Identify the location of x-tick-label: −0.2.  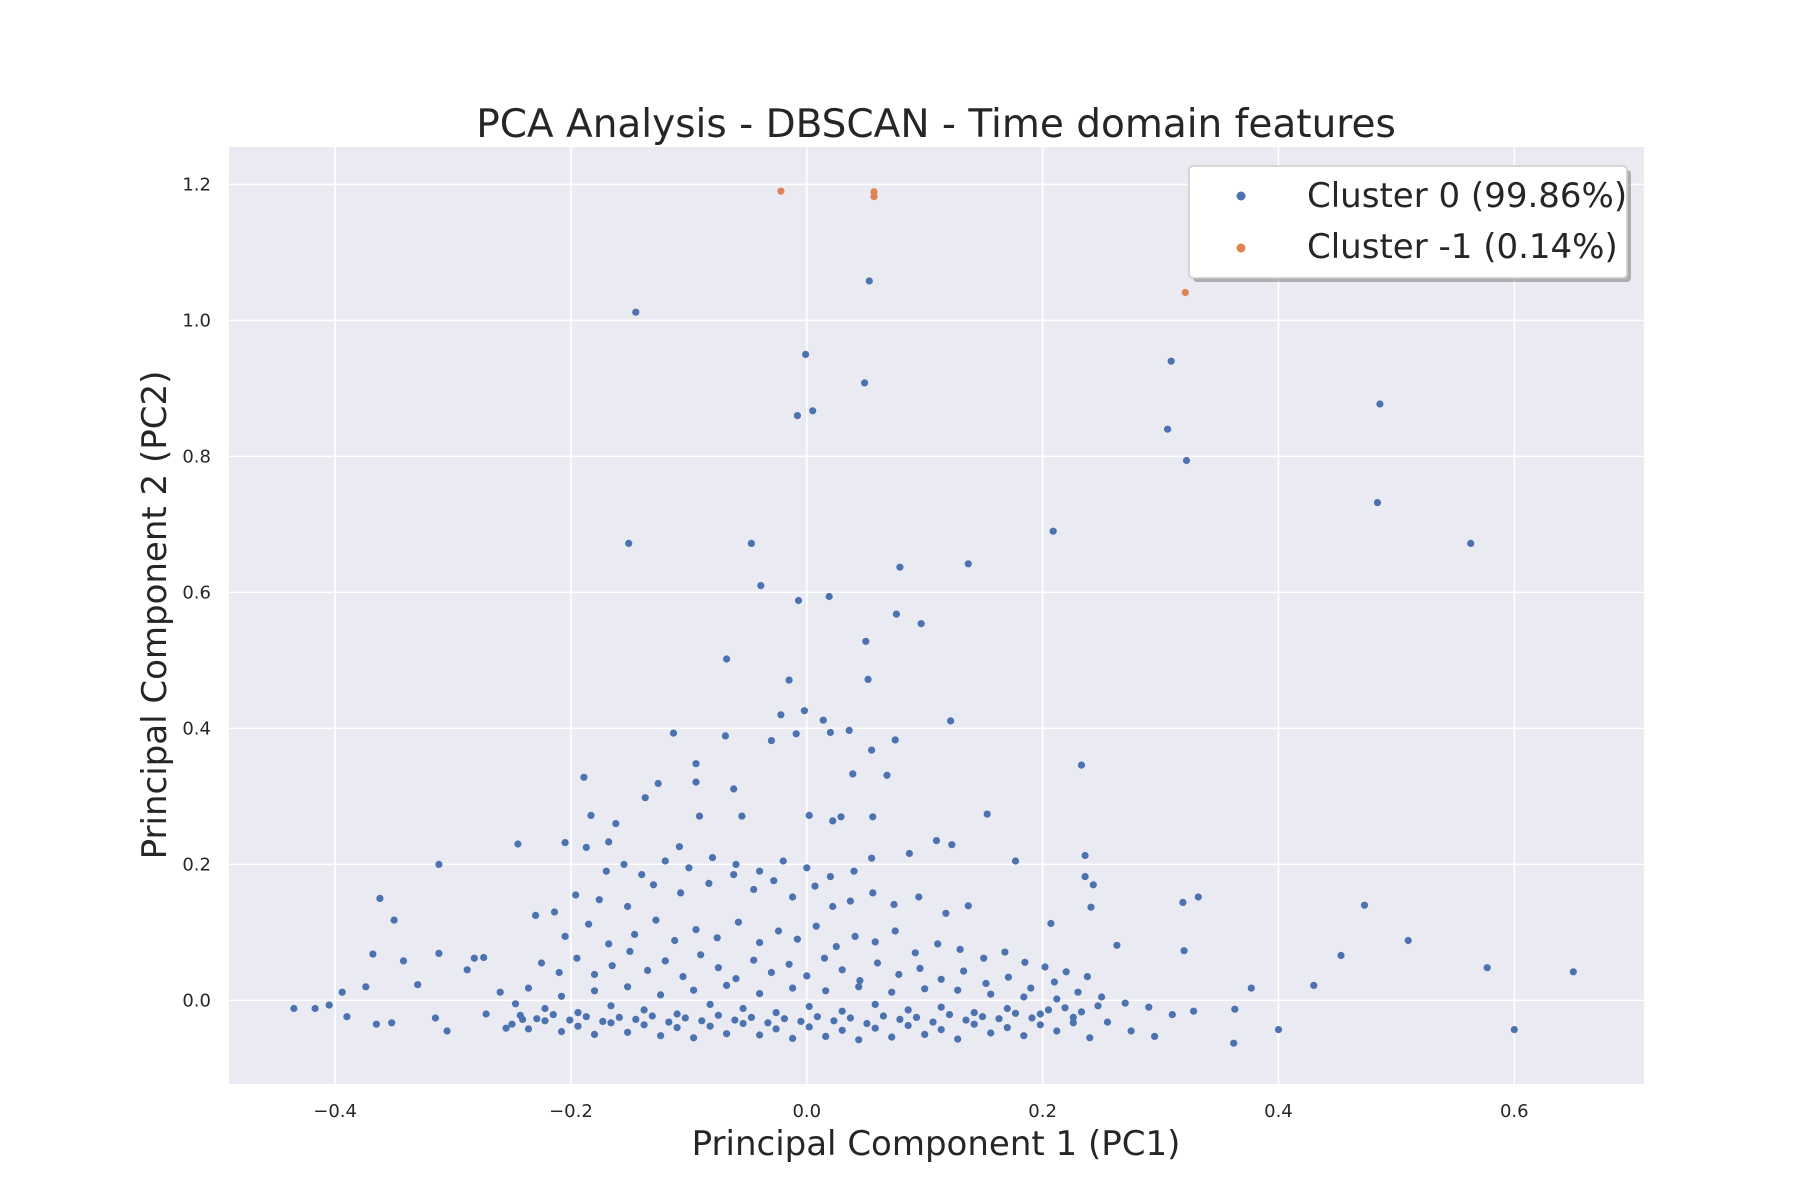
(571, 1111).